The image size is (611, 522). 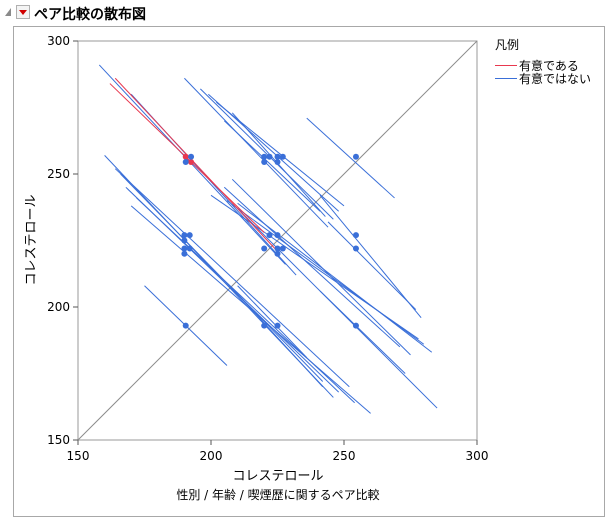 What do you see at coordinates (8, 12) in the screenshot?
I see `disclosure-triangle-icon` at bounding box center [8, 12].